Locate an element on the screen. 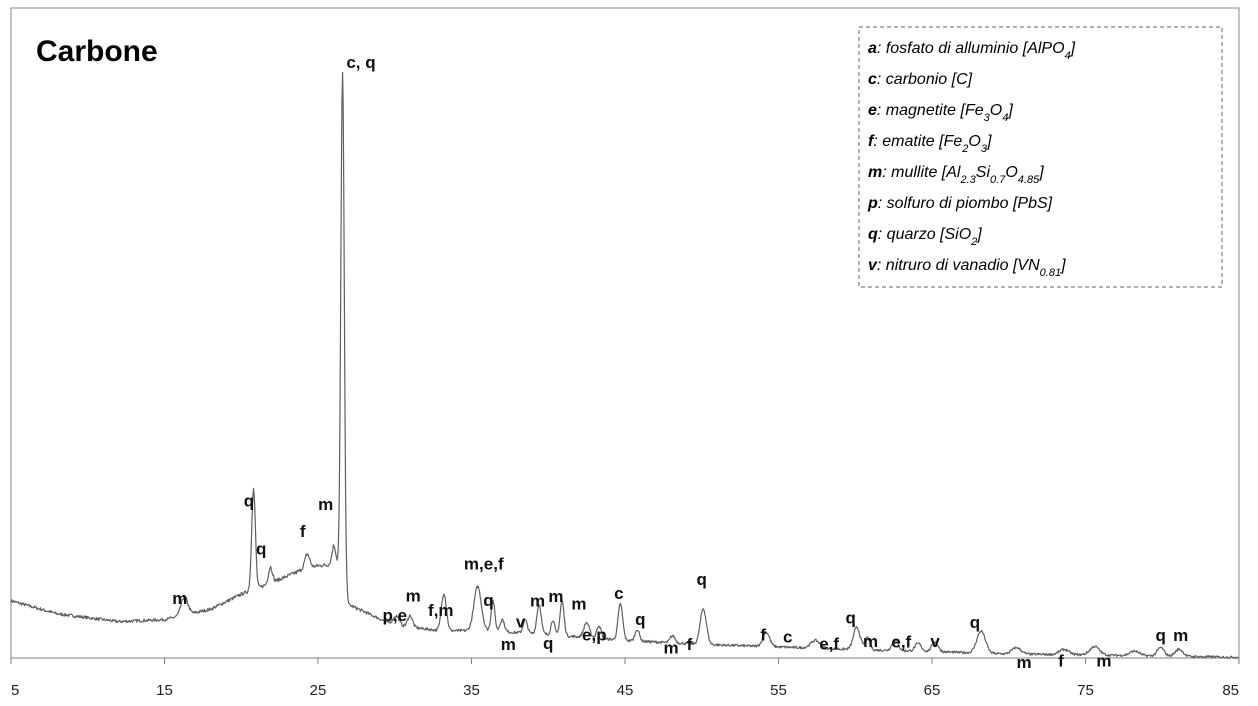 This screenshot has width=1258, height=706. peak-label: c, q is located at coordinates (360, 62).